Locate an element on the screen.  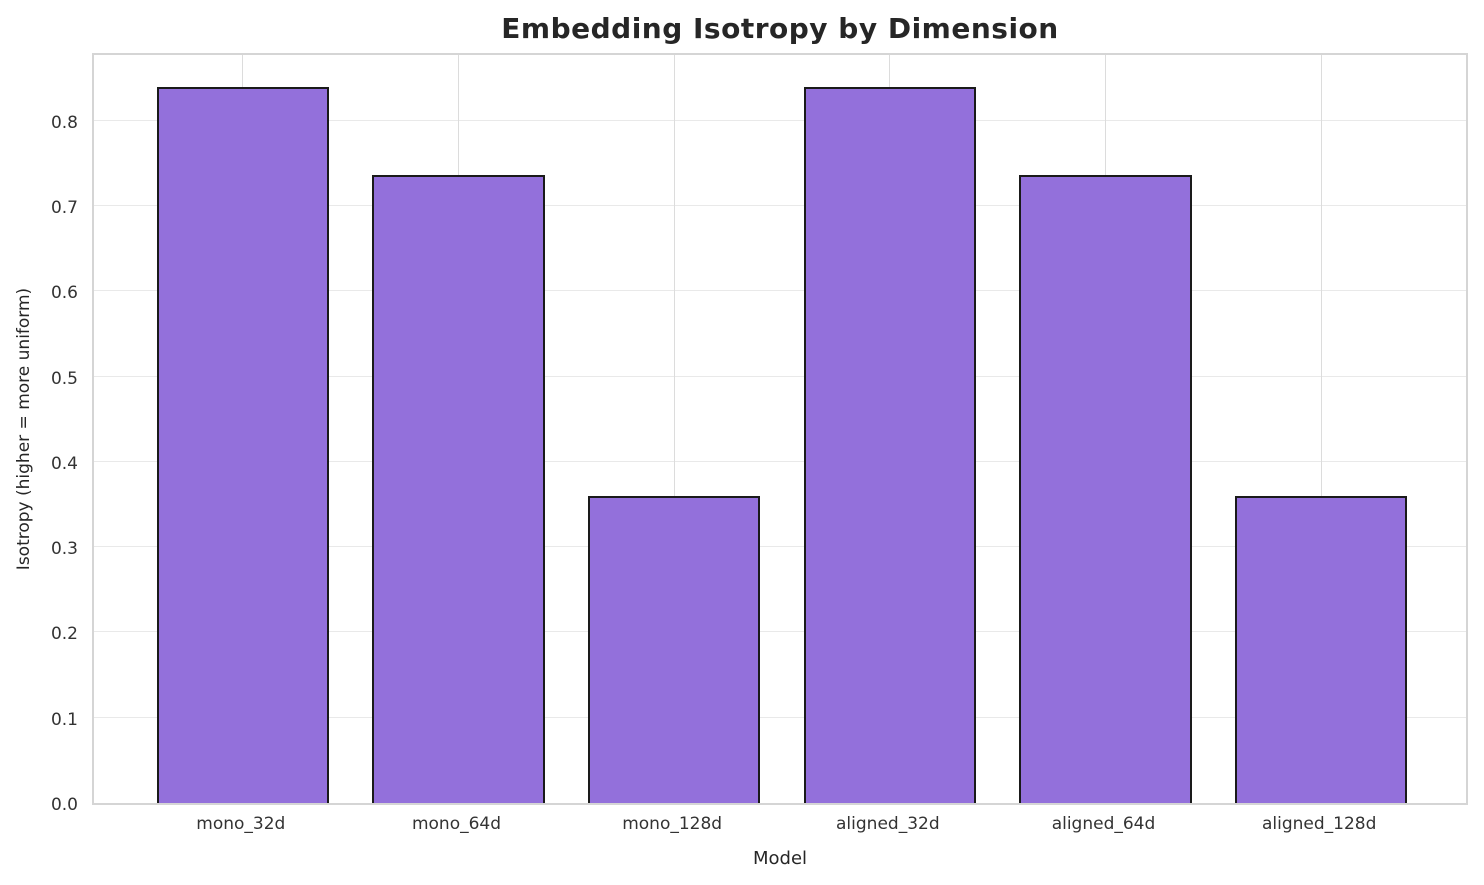
bar-aligned_128d is located at coordinates (1321, 649).